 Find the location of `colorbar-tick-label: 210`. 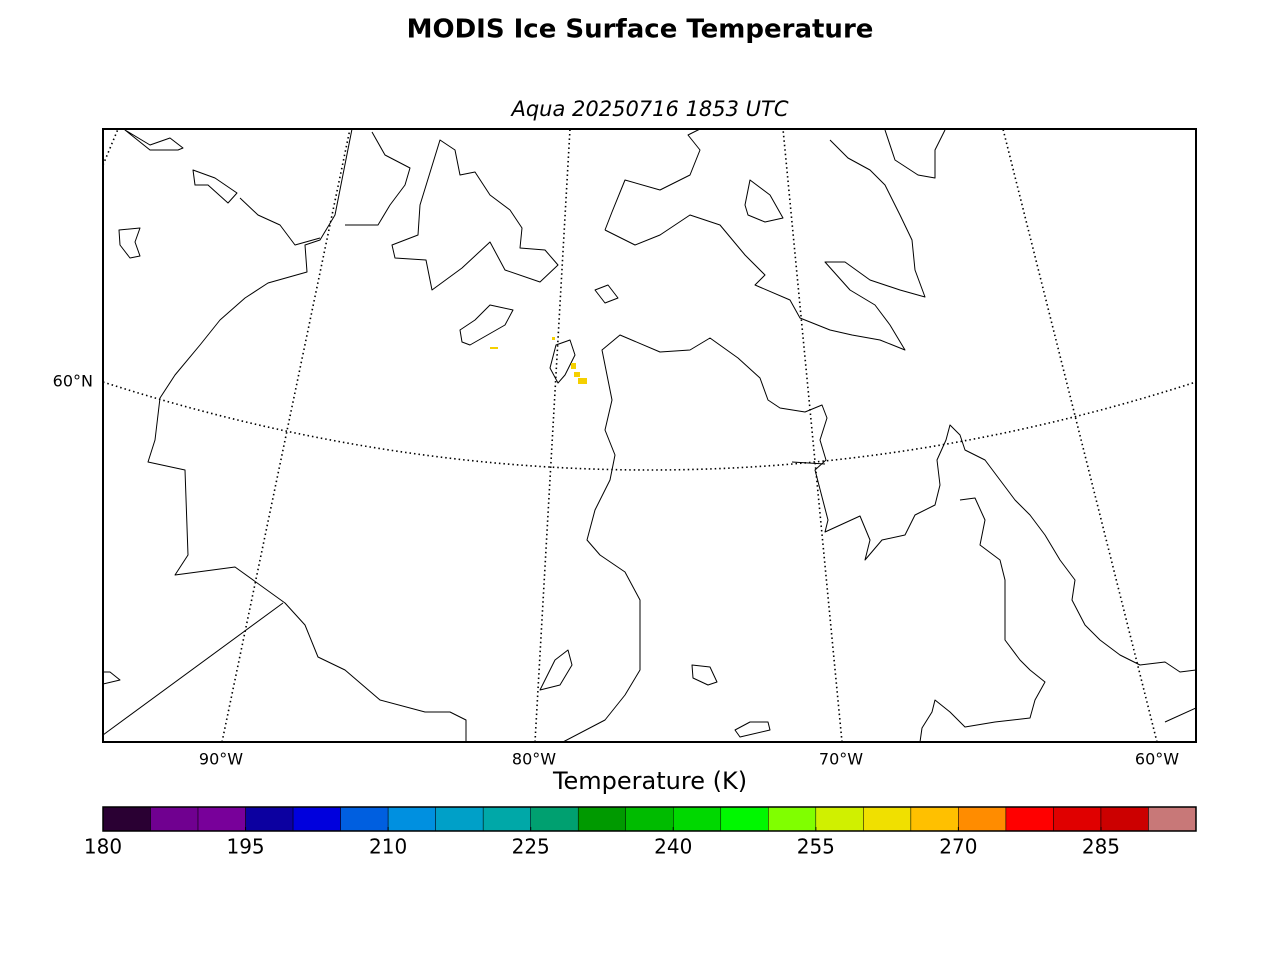

colorbar-tick-label: 210 is located at coordinates (388, 847).